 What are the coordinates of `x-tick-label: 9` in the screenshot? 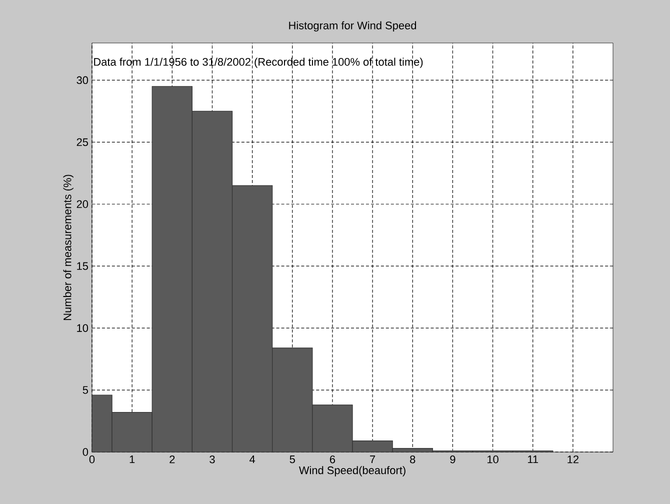 It's located at (453, 460).